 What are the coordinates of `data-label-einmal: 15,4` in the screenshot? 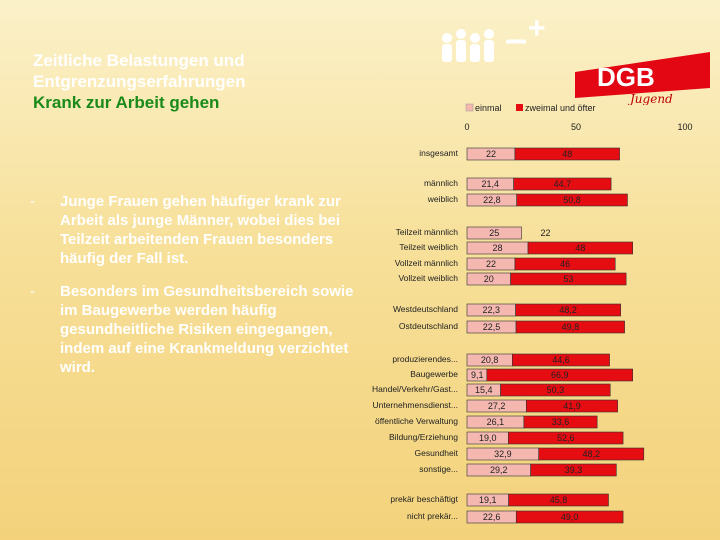 It's located at (484, 390).